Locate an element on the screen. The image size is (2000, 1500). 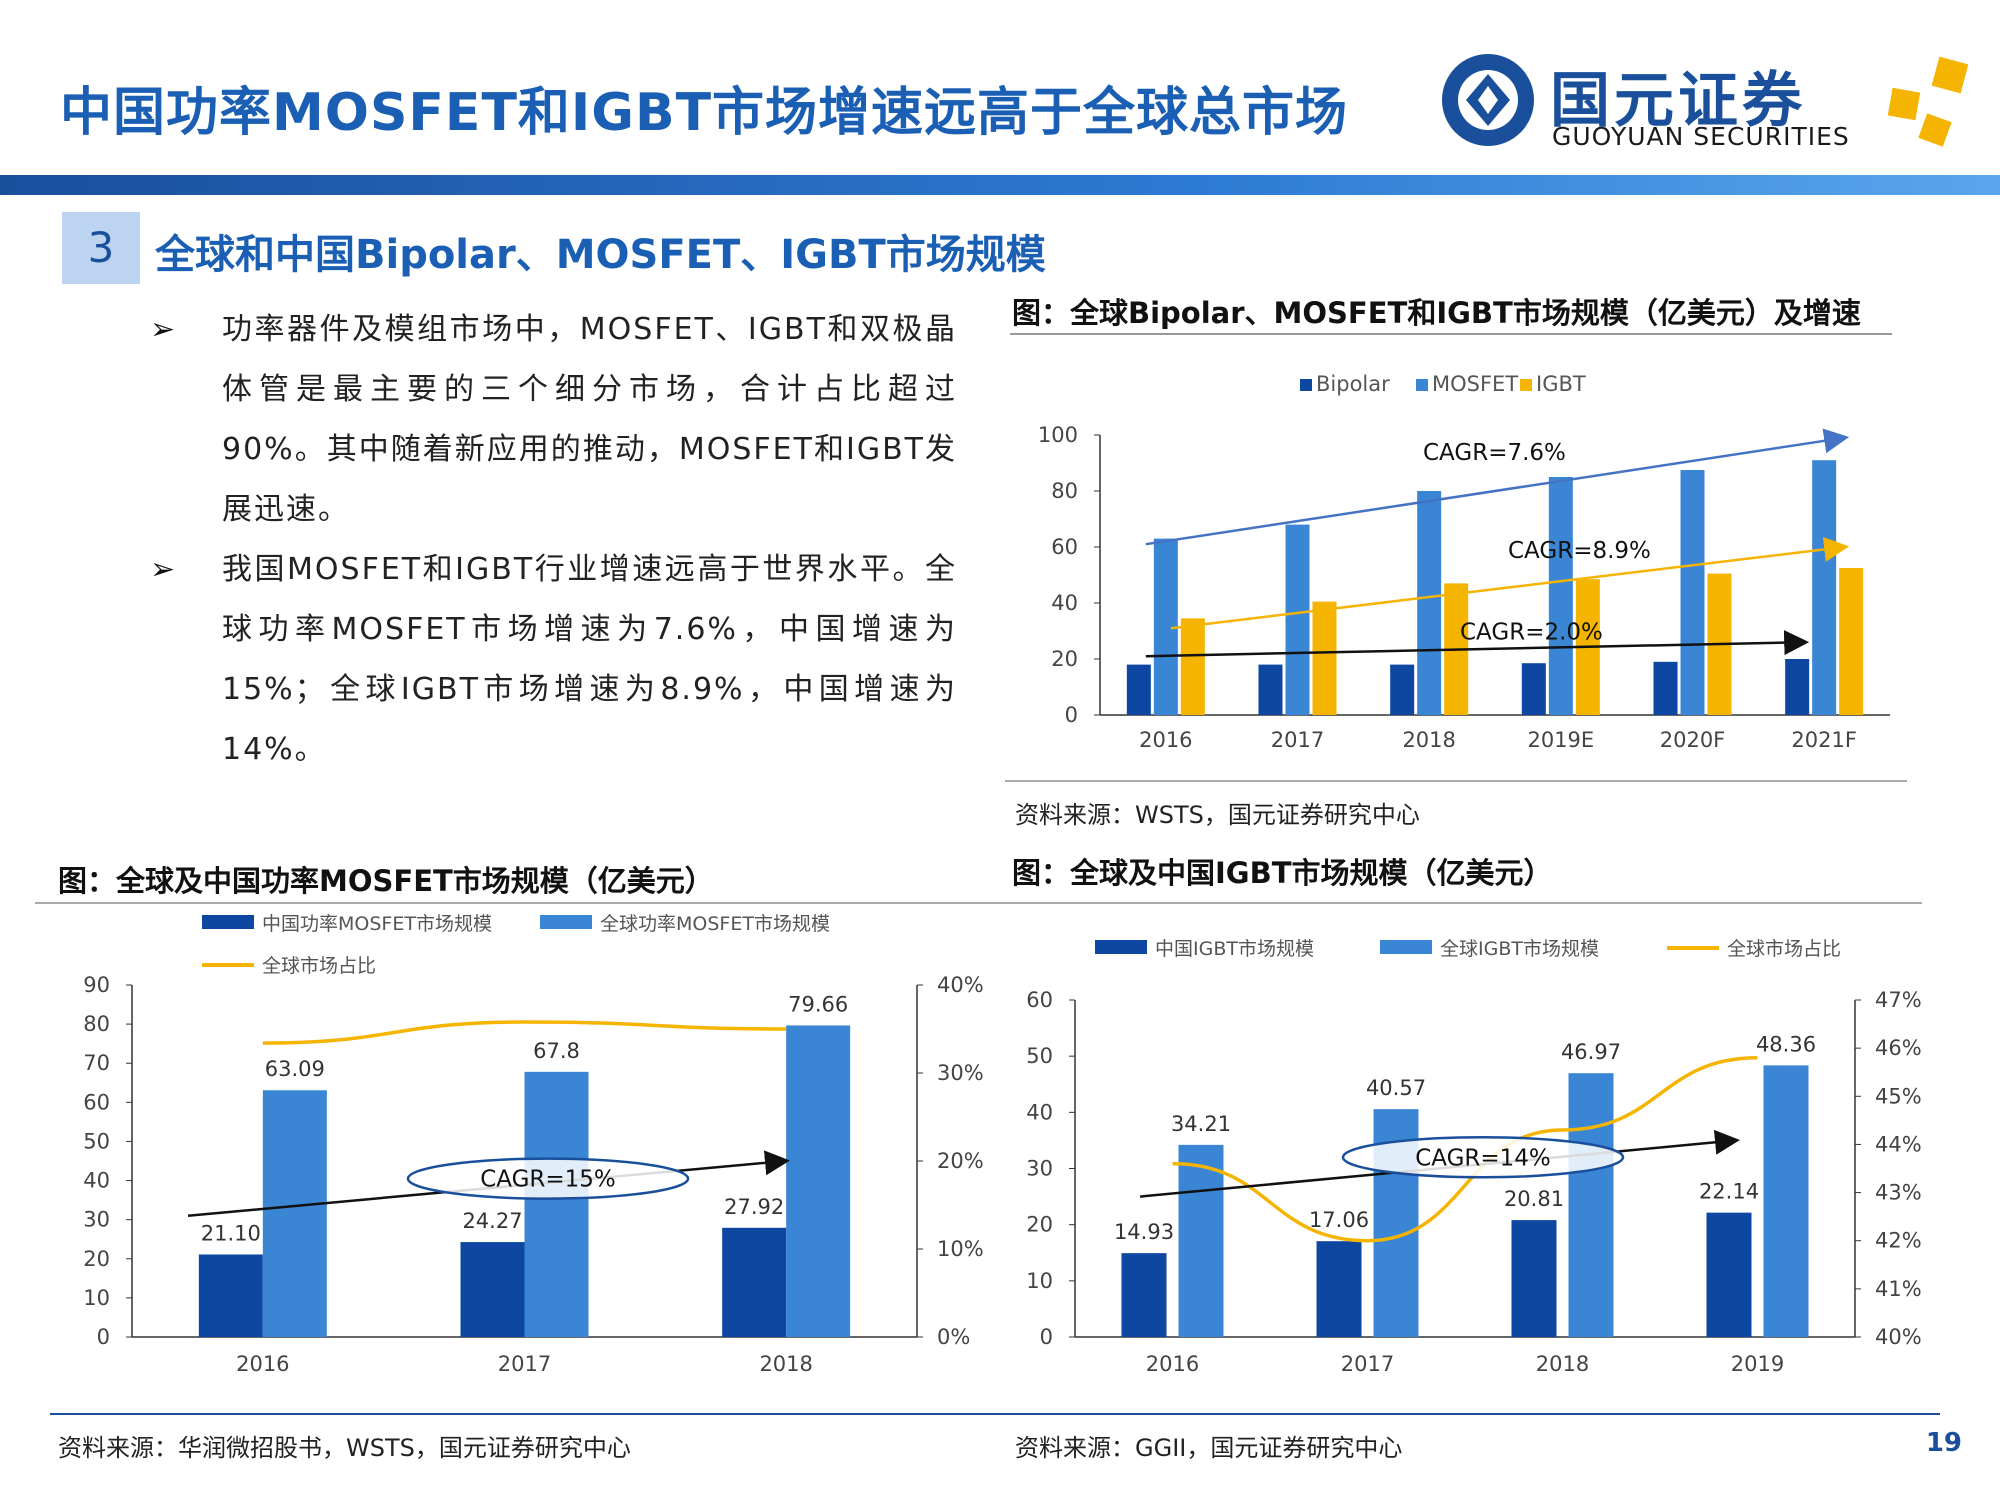
chart-divider is located at coordinates (1456, 781).